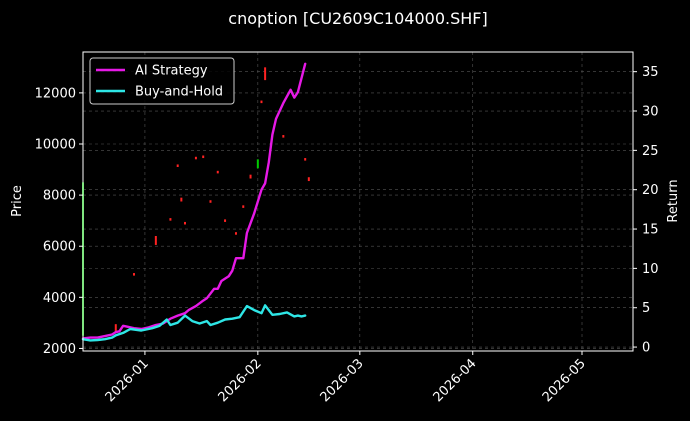  I want to click on y2-tick-label: 0, so click(646, 348).